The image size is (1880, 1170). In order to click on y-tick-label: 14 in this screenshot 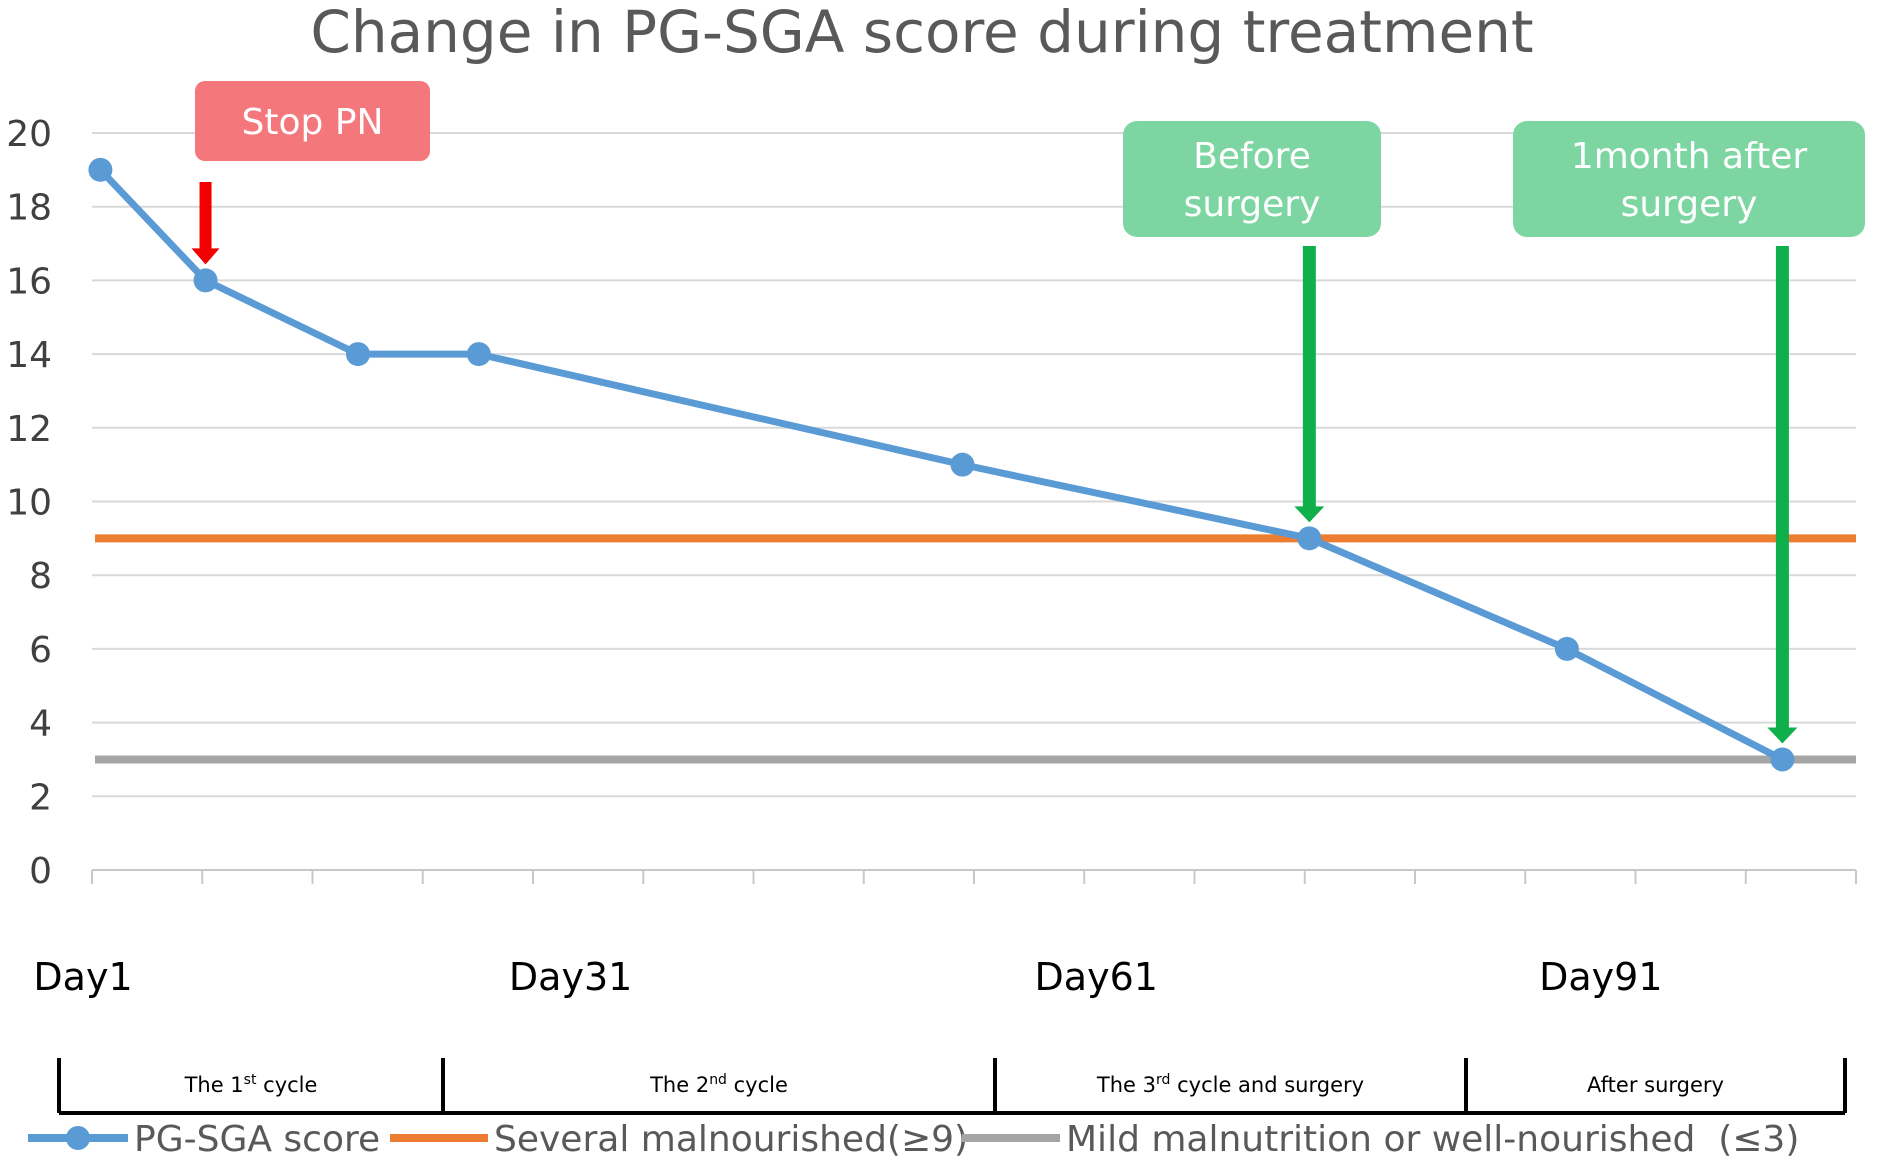, I will do `click(29, 355)`.